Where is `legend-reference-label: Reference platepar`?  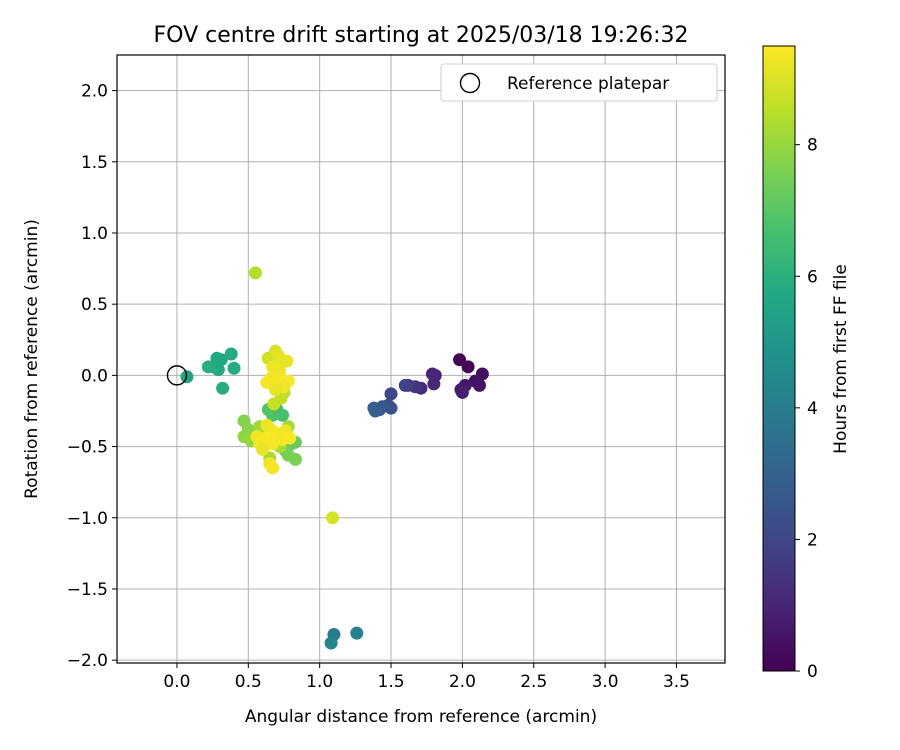
legend-reference-label: Reference platepar is located at coordinates (588, 84).